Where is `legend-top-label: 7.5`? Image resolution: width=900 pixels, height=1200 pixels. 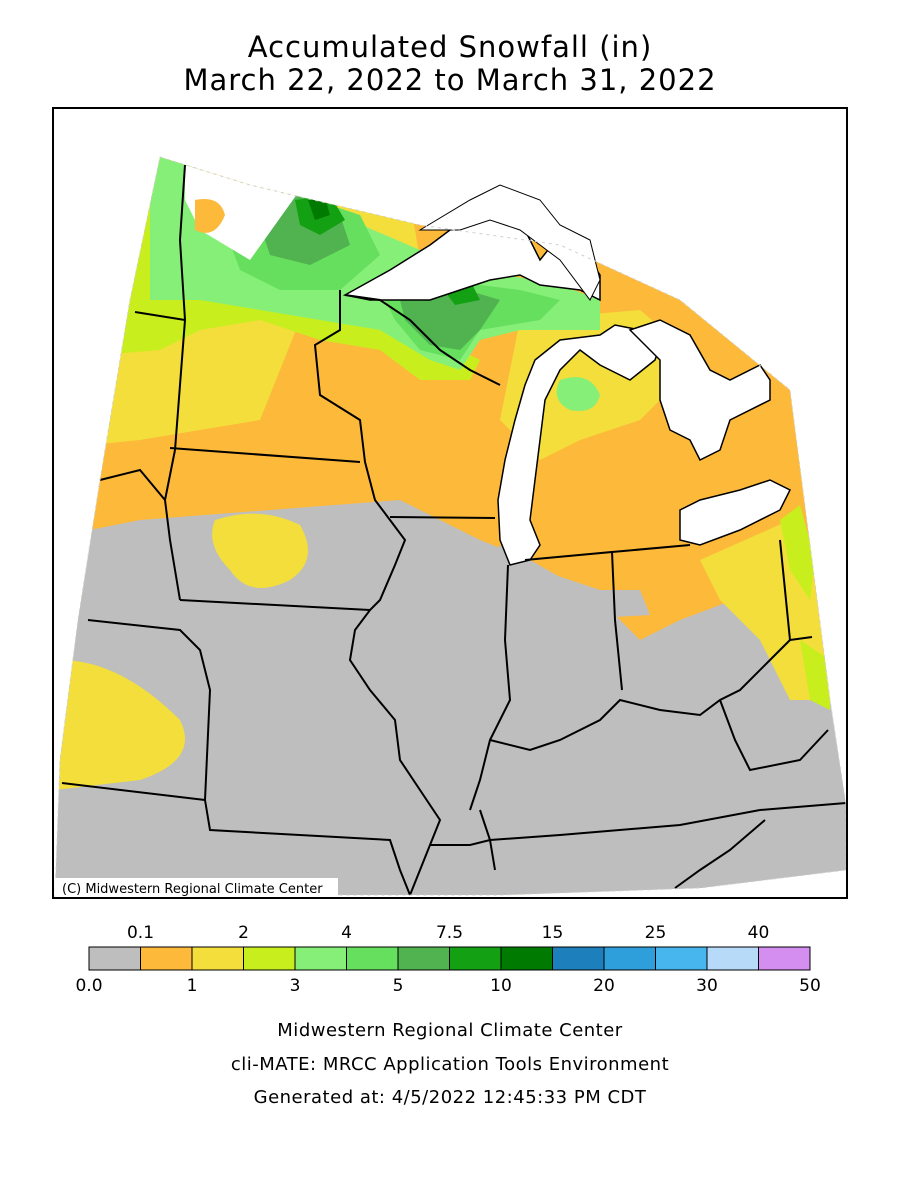
legend-top-label: 7.5 is located at coordinates (449, 933).